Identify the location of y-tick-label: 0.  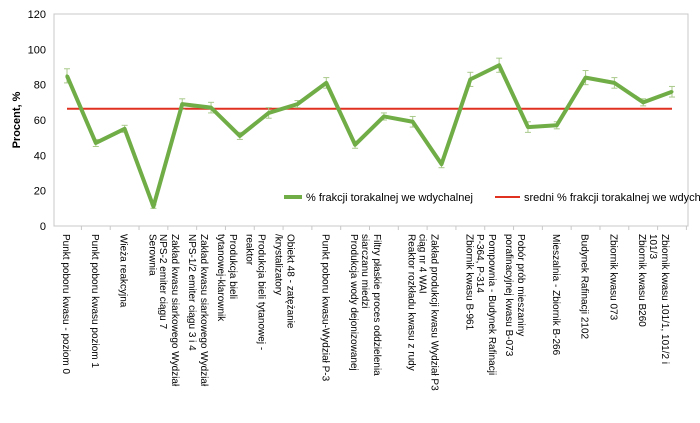
(43, 227).